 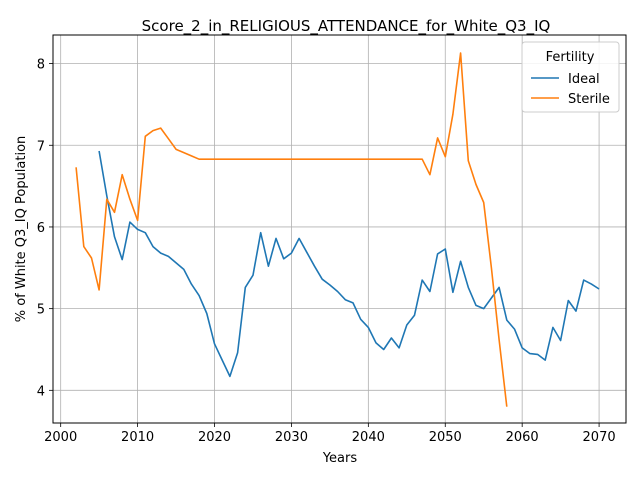 I want to click on x-tick-label: 2060, so click(x=522, y=437).